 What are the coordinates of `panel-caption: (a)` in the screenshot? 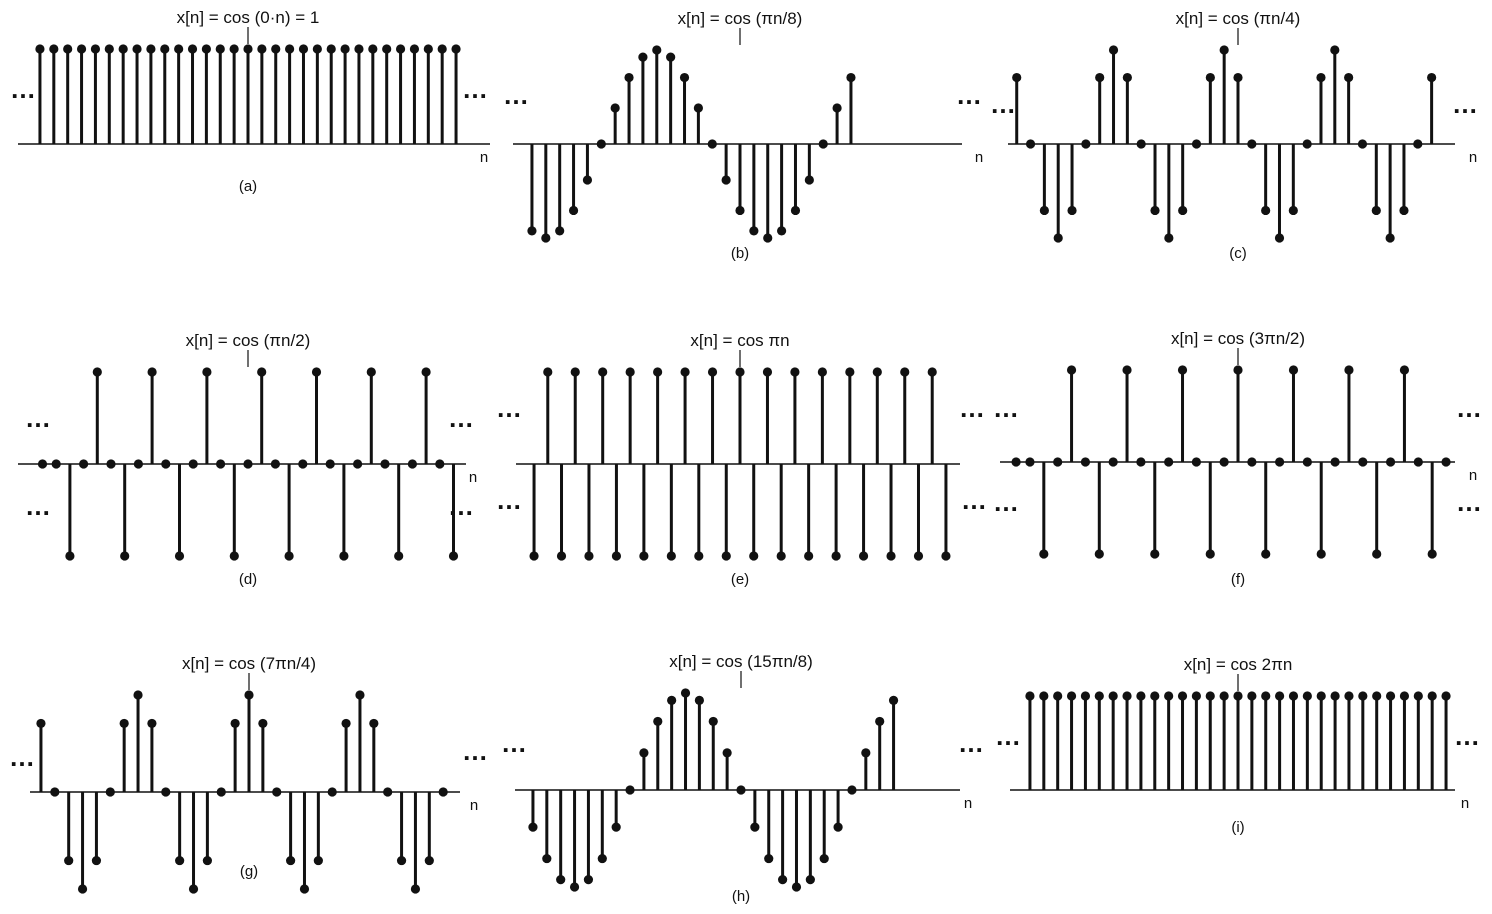 It's located at (248, 186).